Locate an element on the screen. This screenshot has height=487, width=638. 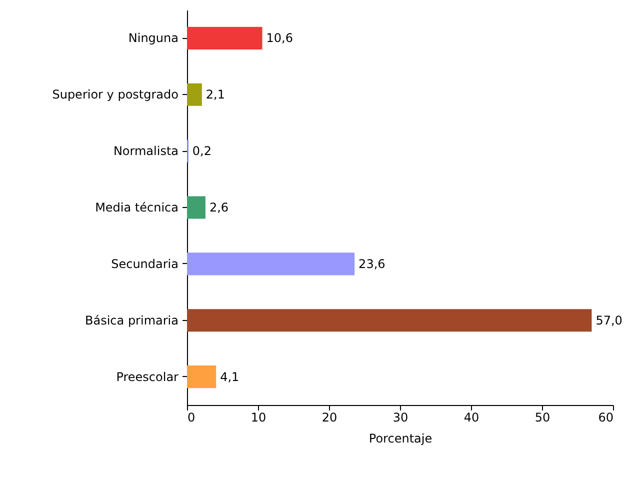
y-tick-label: Normalista is located at coordinates (145, 151).